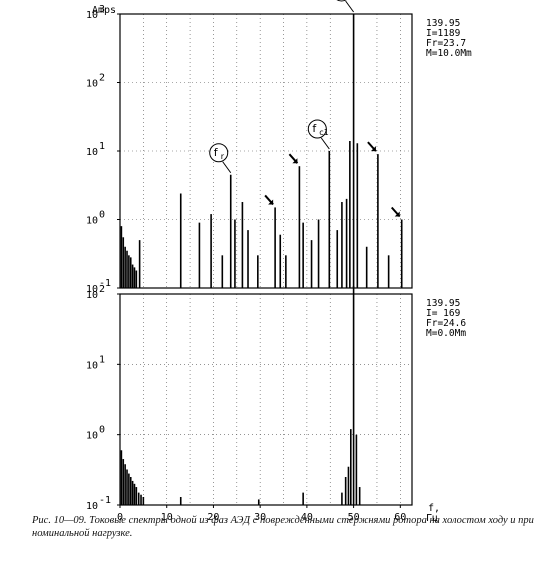 The height and width of the screenshot is (568, 559). Describe the element at coordinates (307, 517) in the screenshot. I see `x-tick-label: 40` at that location.